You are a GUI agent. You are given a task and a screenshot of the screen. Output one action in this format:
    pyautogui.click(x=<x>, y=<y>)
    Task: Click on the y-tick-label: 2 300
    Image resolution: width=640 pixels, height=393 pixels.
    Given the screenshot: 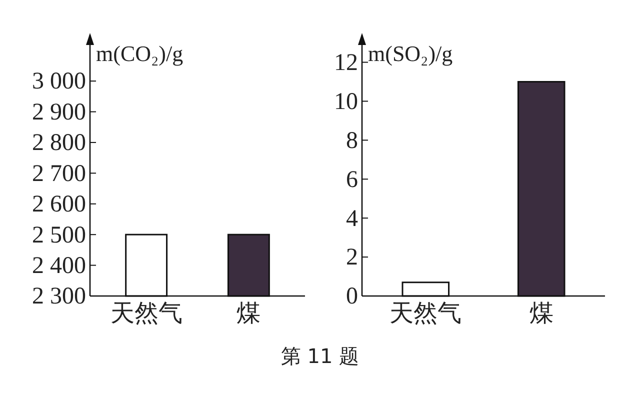 What is the action you would take?
    pyautogui.click(x=59, y=297)
    